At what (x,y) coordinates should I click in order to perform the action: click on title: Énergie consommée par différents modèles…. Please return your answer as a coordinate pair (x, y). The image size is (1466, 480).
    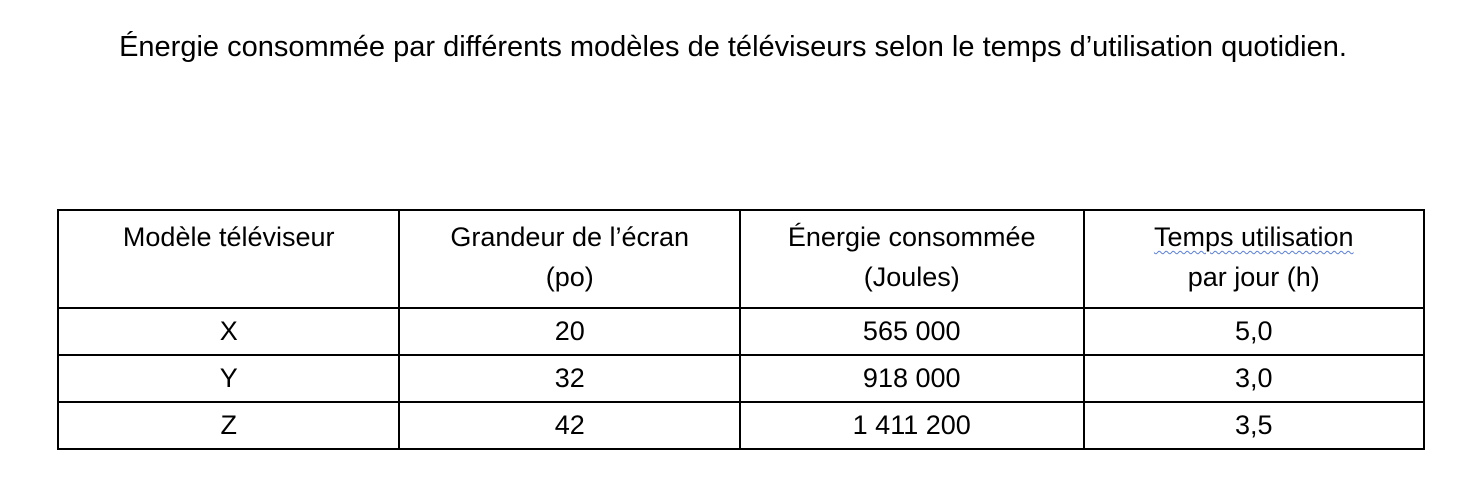
    Looking at the image, I should click on (733, 47).